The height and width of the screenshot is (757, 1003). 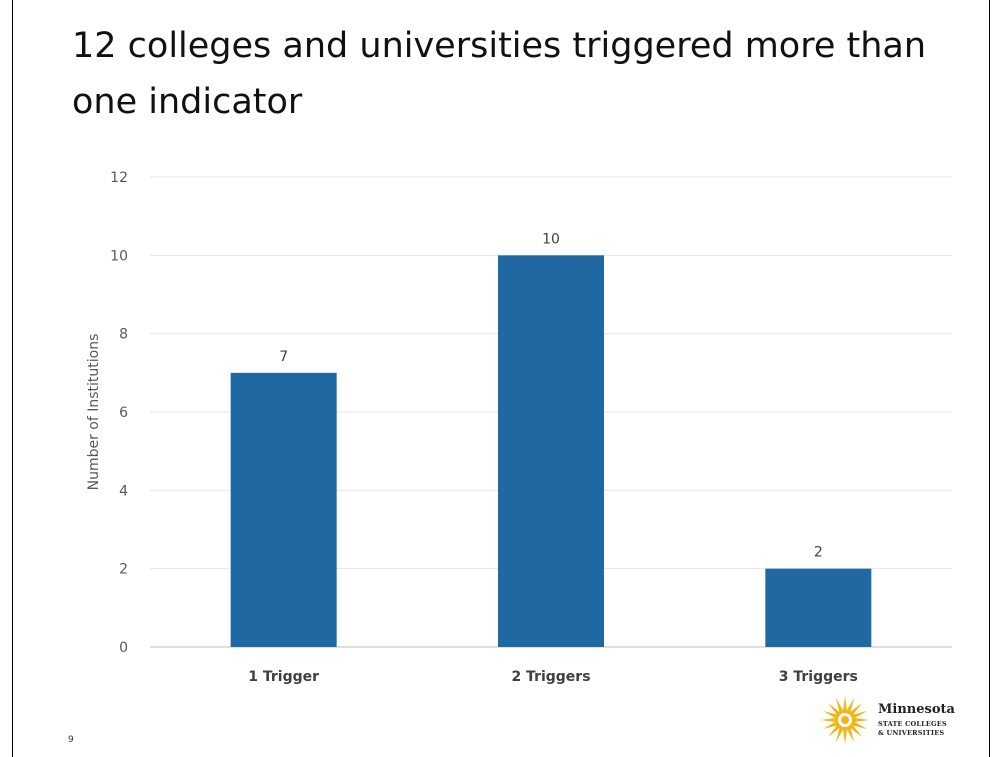 I want to click on y-tick-label: 8, so click(x=123, y=335).